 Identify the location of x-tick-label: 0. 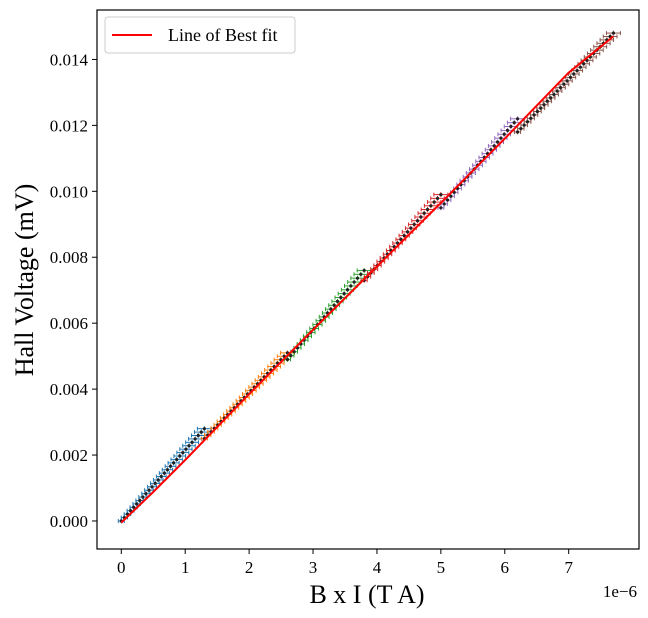
(121, 567).